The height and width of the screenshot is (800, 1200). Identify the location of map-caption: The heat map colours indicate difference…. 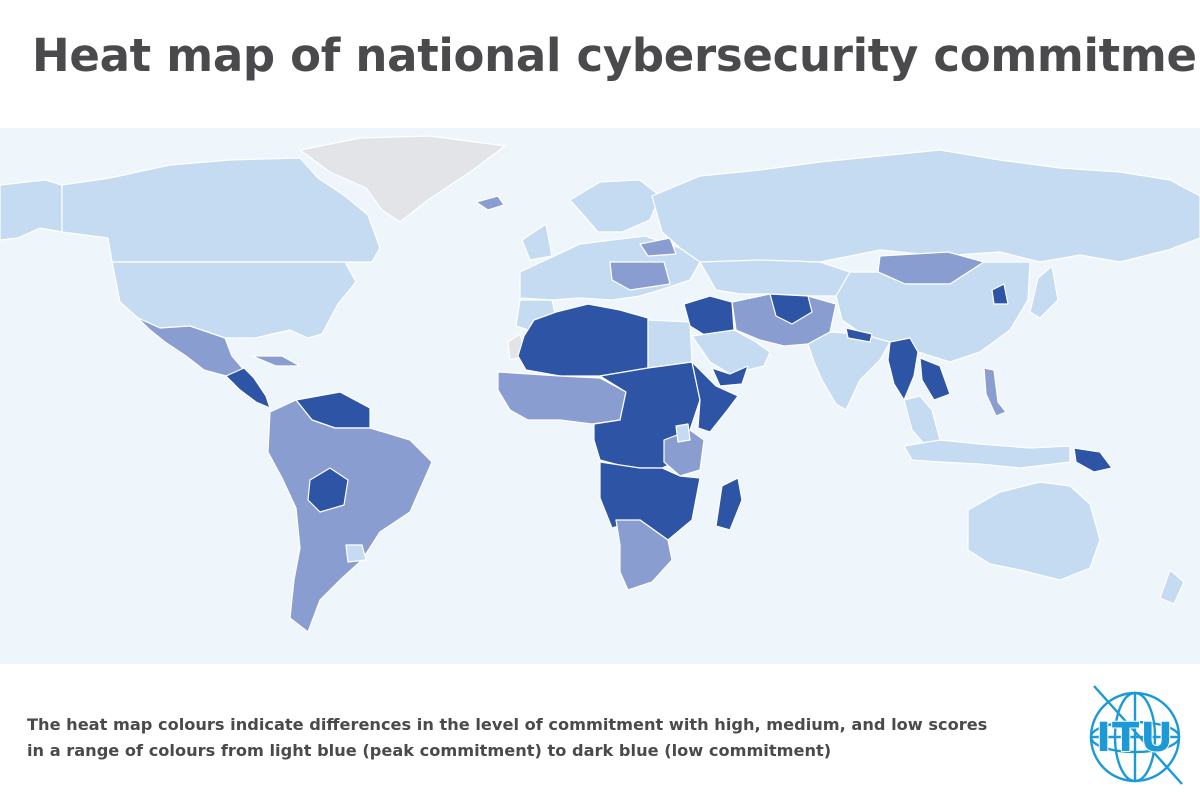
(542, 738).